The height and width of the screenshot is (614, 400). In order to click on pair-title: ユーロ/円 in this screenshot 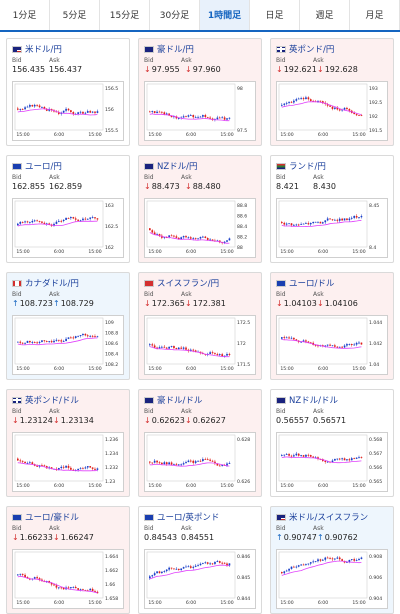, I will do `click(37, 166)`.